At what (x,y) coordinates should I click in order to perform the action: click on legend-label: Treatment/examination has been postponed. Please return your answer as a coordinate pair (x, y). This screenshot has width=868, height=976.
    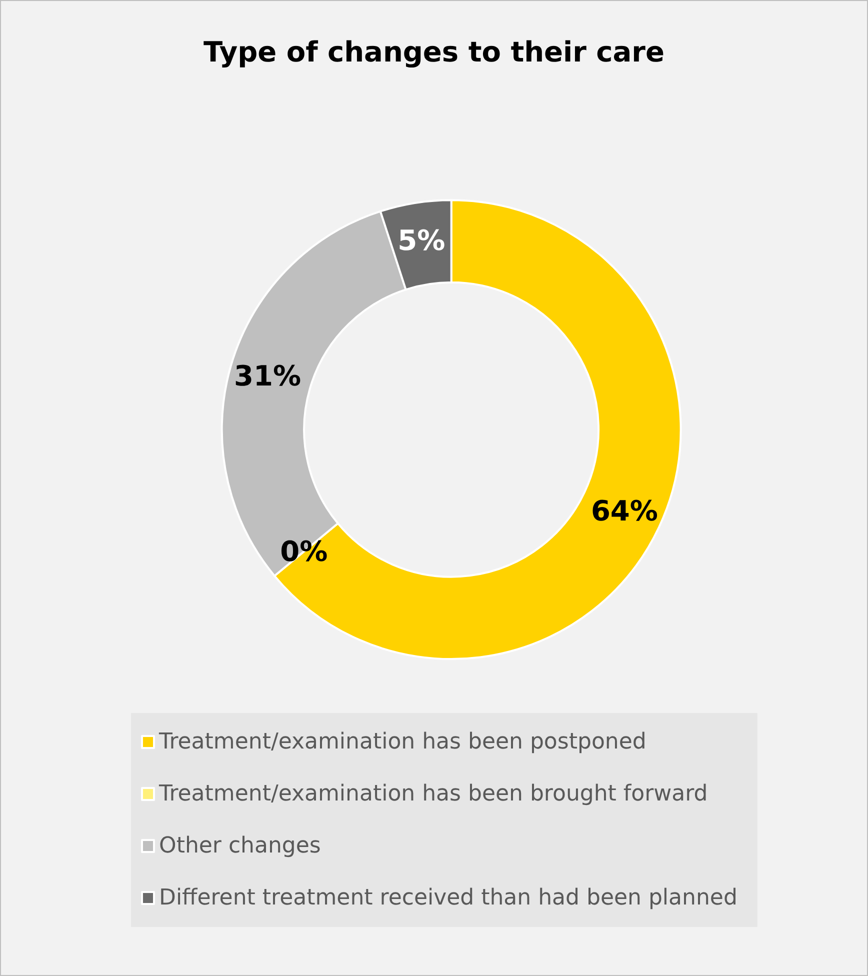
    Looking at the image, I should click on (402, 742).